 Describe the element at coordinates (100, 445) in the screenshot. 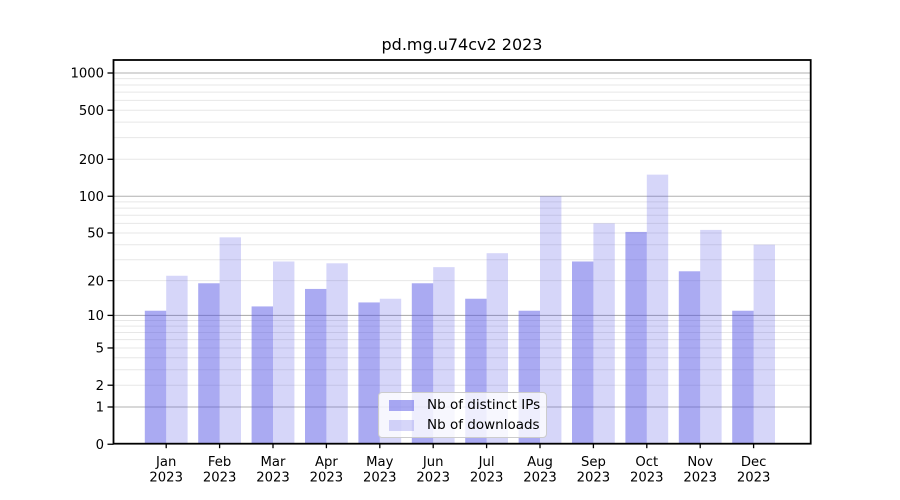

I see `y-tick-label: 0` at that location.